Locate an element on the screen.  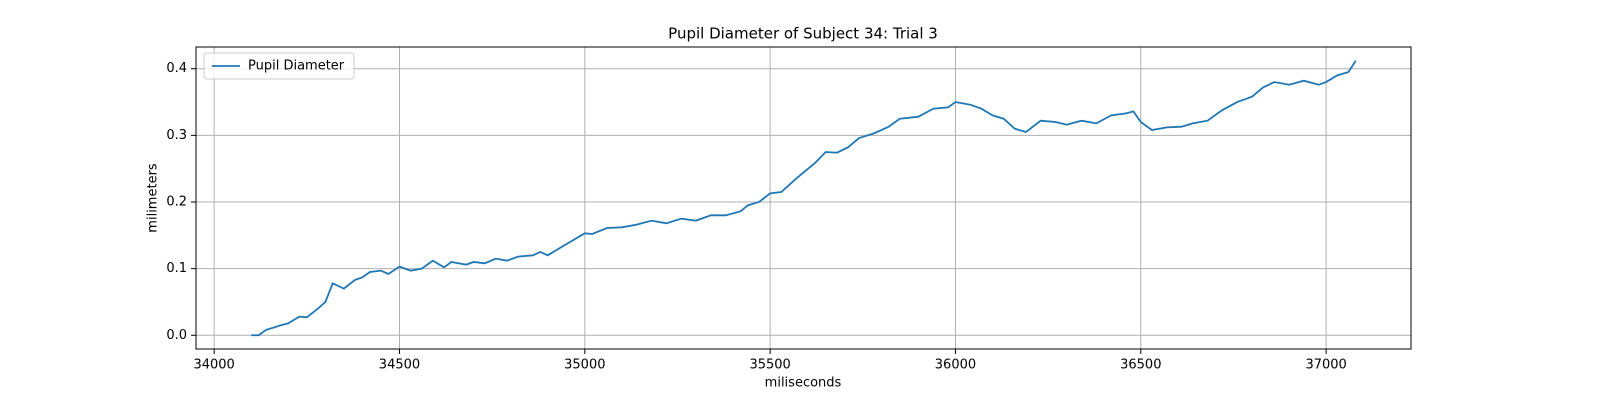
x-axis-label: miliseconds is located at coordinates (803, 383).